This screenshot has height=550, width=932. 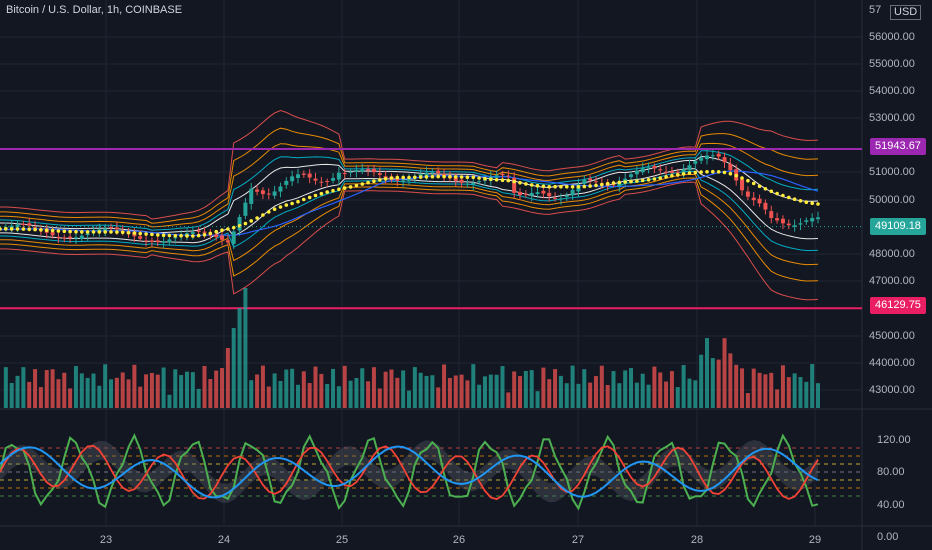 What do you see at coordinates (898, 305) in the screenshot?
I see `support-price-badge: 46129.75` at bounding box center [898, 305].